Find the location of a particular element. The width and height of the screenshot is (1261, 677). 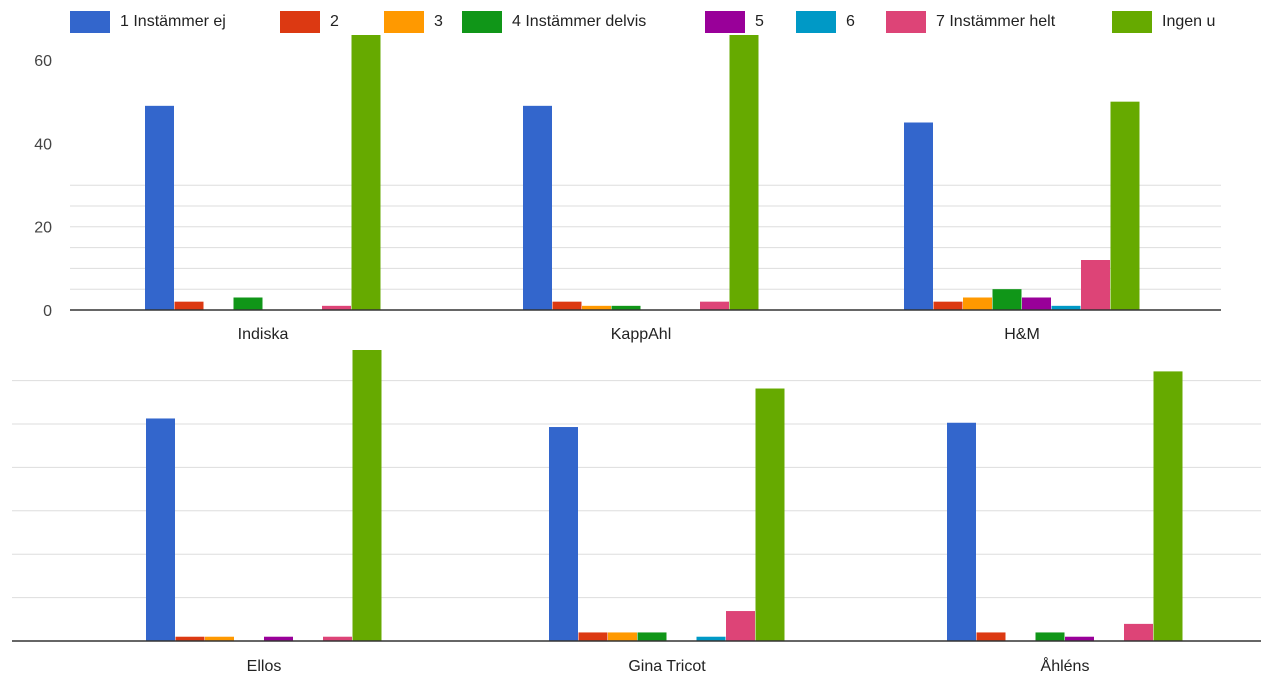

y-tick-label: 20 is located at coordinates (43, 228).